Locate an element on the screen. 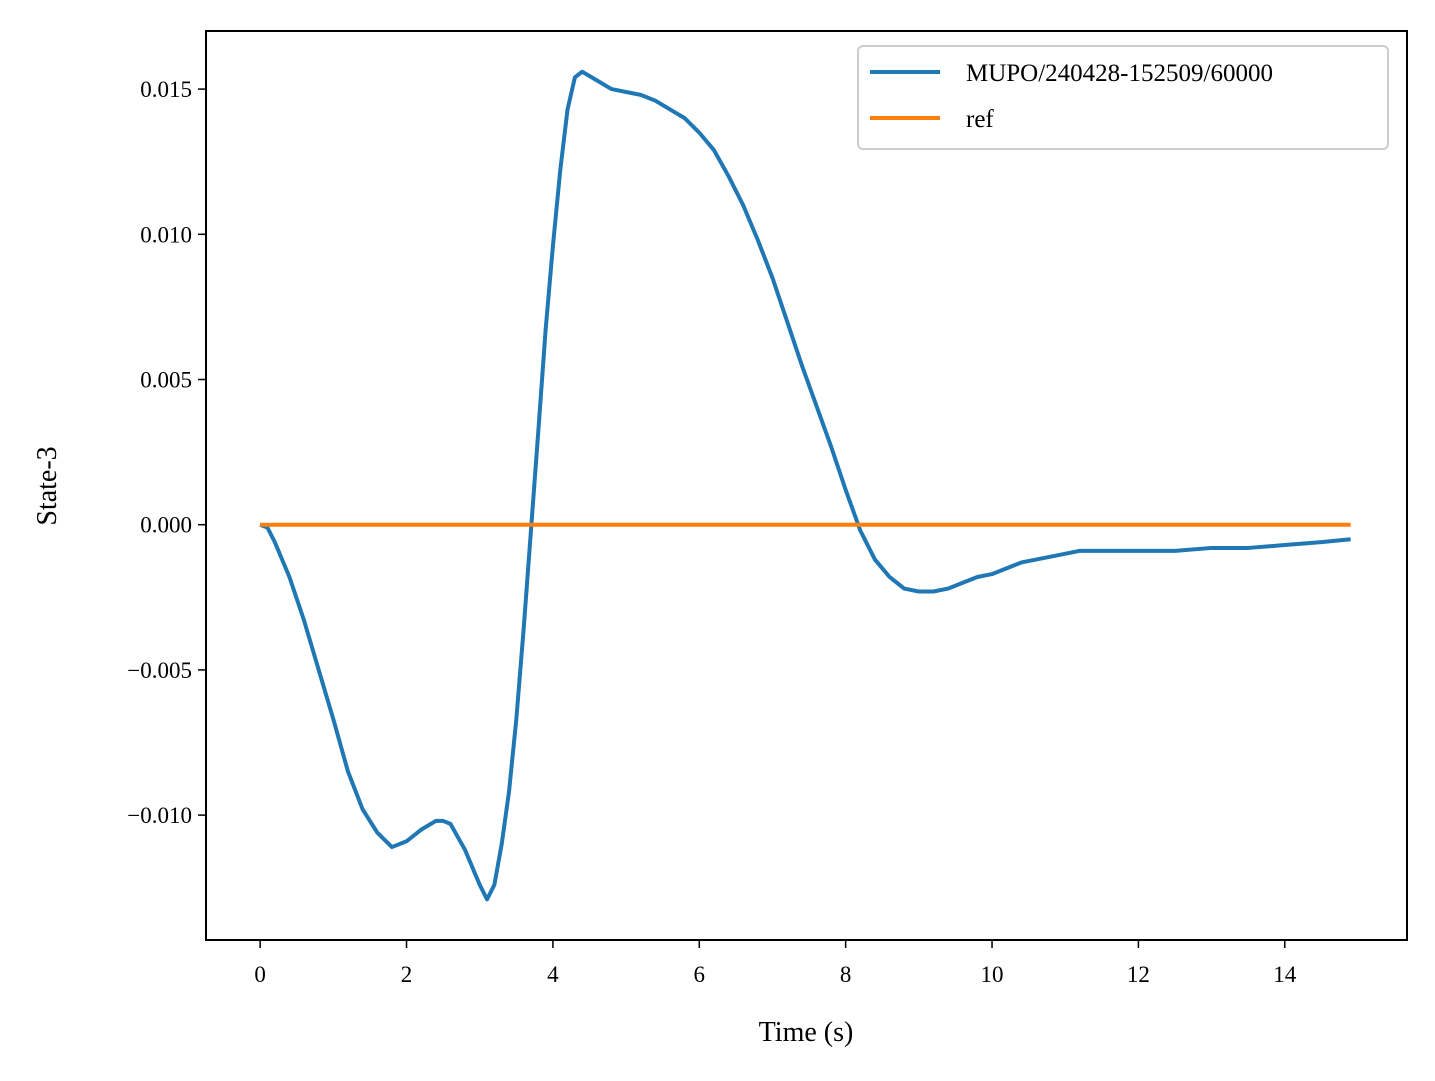  legend-box is located at coordinates (1123, 97).